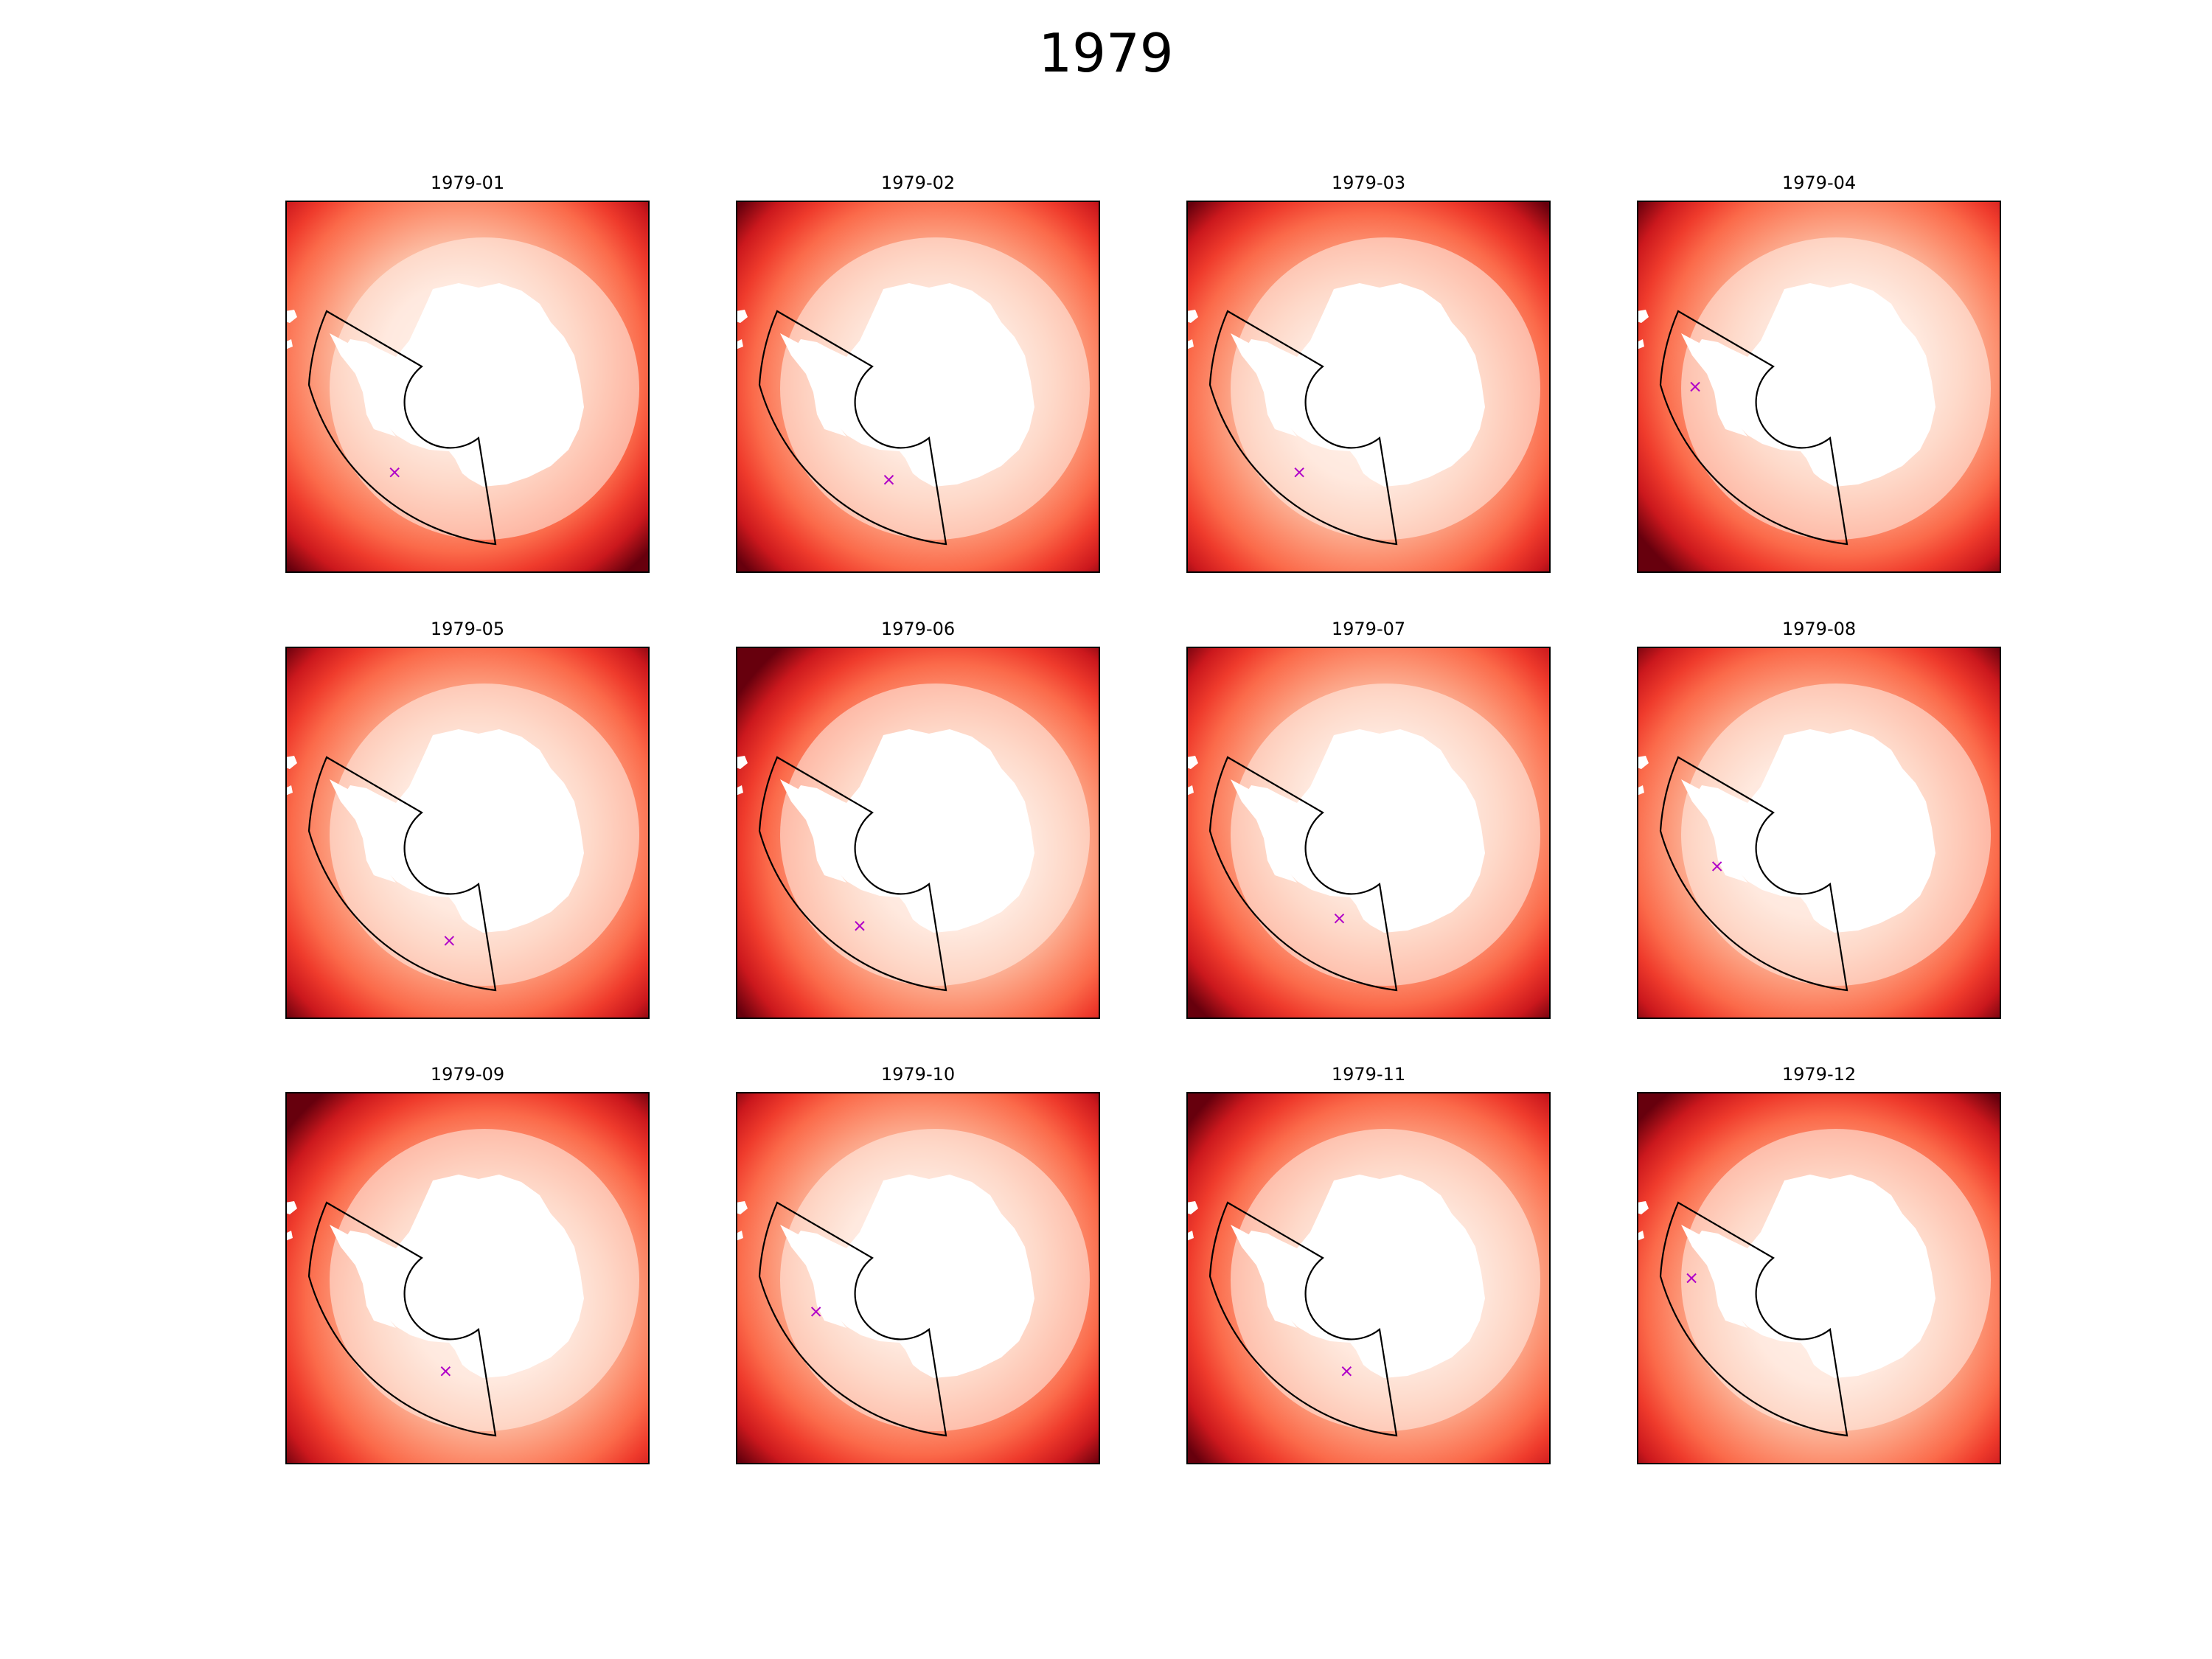 This screenshot has height=1659, width=2212. I want to click on subplot-title: 1979-06, so click(918, 629).